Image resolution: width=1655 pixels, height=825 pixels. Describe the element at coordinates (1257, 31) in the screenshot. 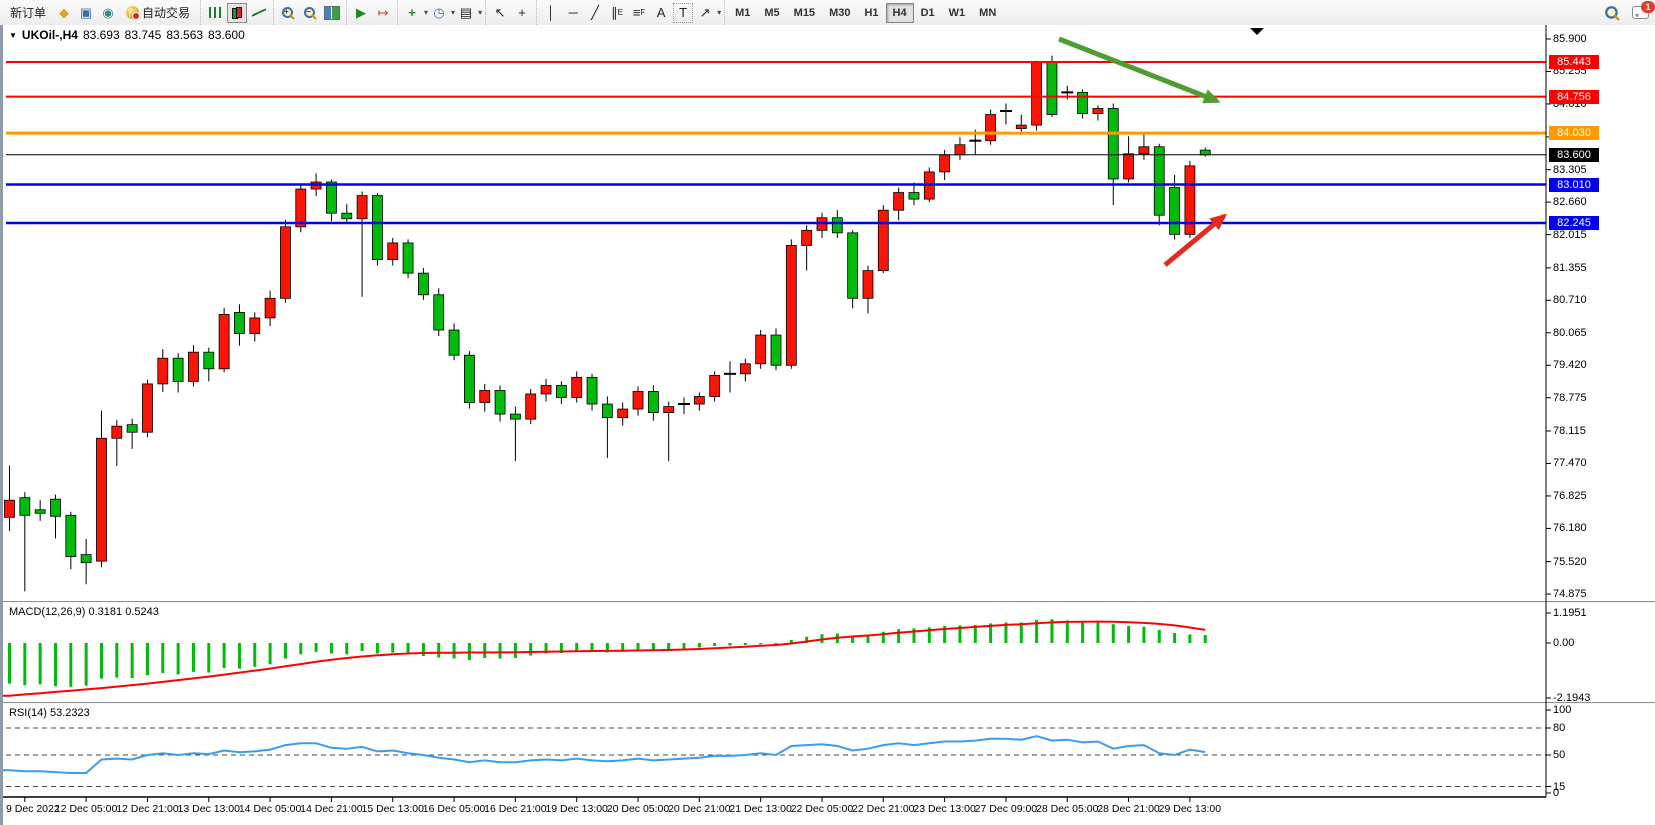

I see `chart-shift-marker` at that location.